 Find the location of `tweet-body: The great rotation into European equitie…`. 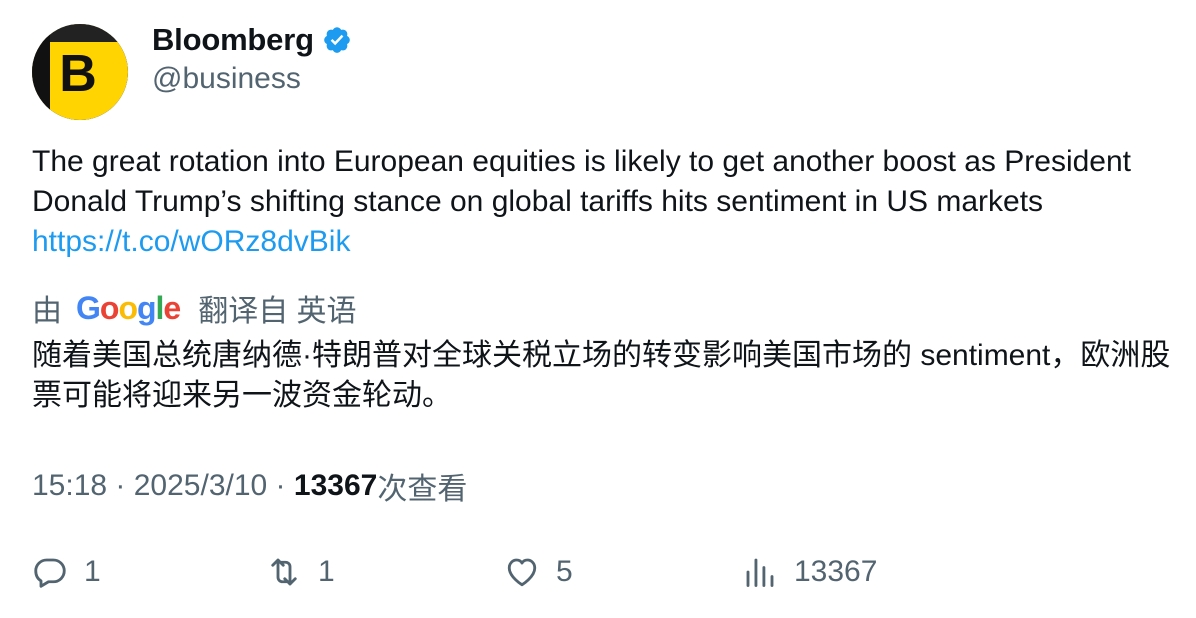

tweet-body: The great rotation into European equitie… is located at coordinates (581, 181).